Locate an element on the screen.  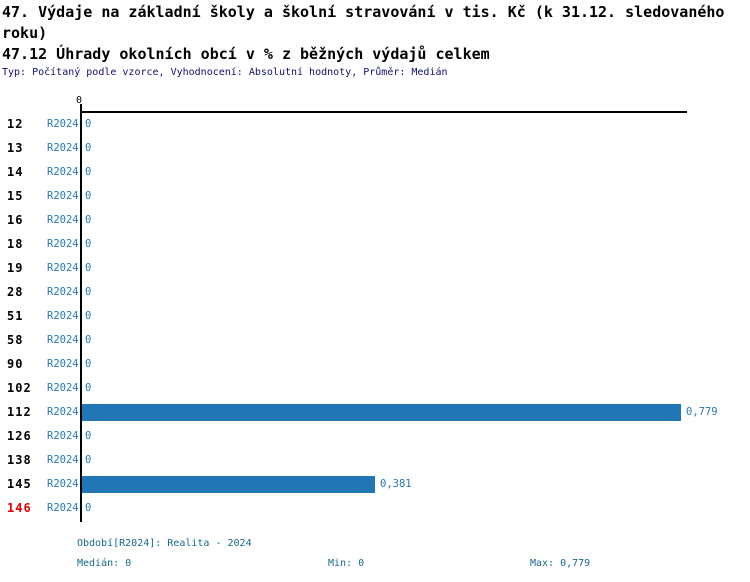
row-index-label: 18 is located at coordinates (15, 244).